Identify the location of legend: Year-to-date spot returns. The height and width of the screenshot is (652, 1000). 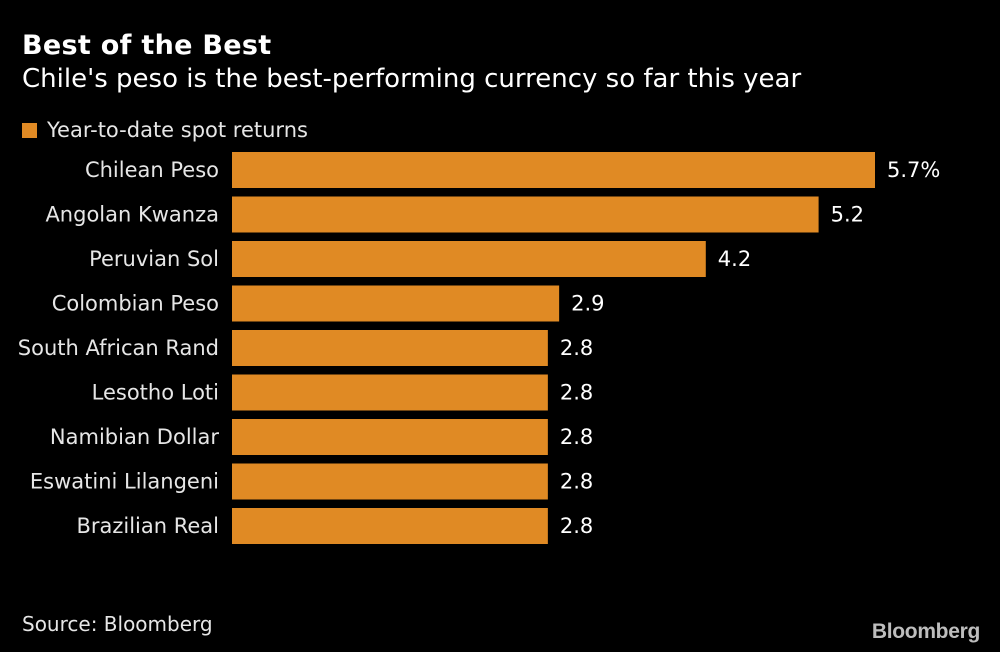
(165, 130).